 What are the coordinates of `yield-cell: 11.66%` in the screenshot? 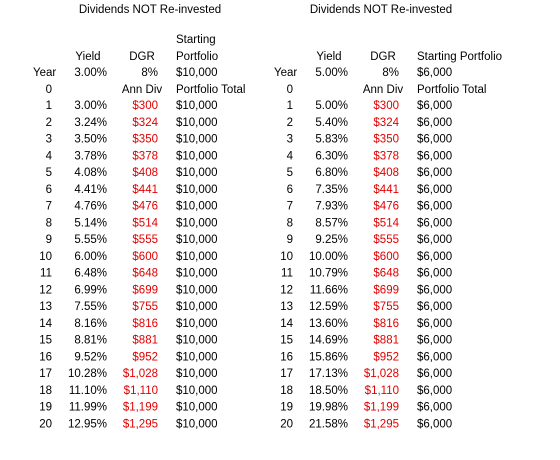 It's located at (329, 290).